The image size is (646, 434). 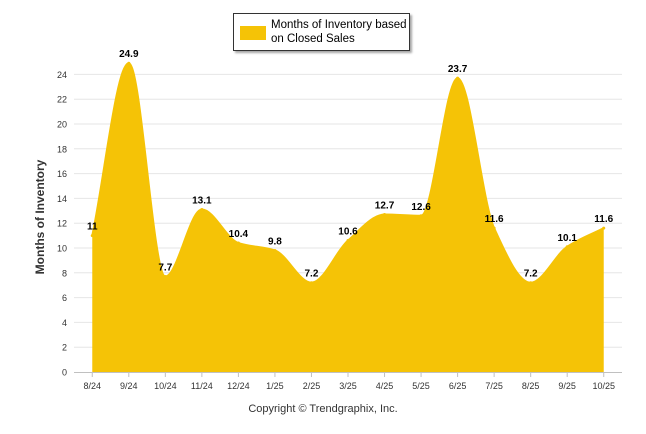 What do you see at coordinates (129, 386) in the screenshot?
I see `x-tick-label: 9/24` at bounding box center [129, 386].